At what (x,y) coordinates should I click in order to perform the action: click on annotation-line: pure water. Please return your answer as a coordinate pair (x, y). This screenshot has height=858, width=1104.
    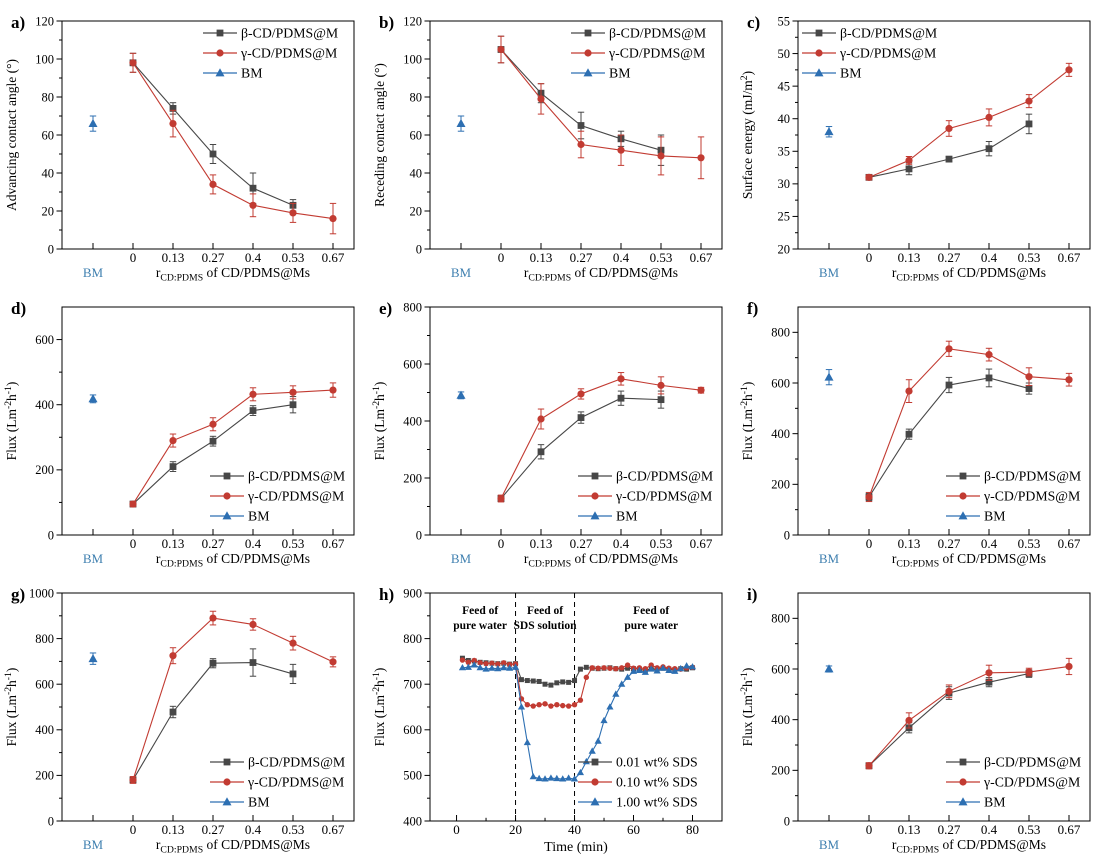
    Looking at the image, I should click on (480, 626).